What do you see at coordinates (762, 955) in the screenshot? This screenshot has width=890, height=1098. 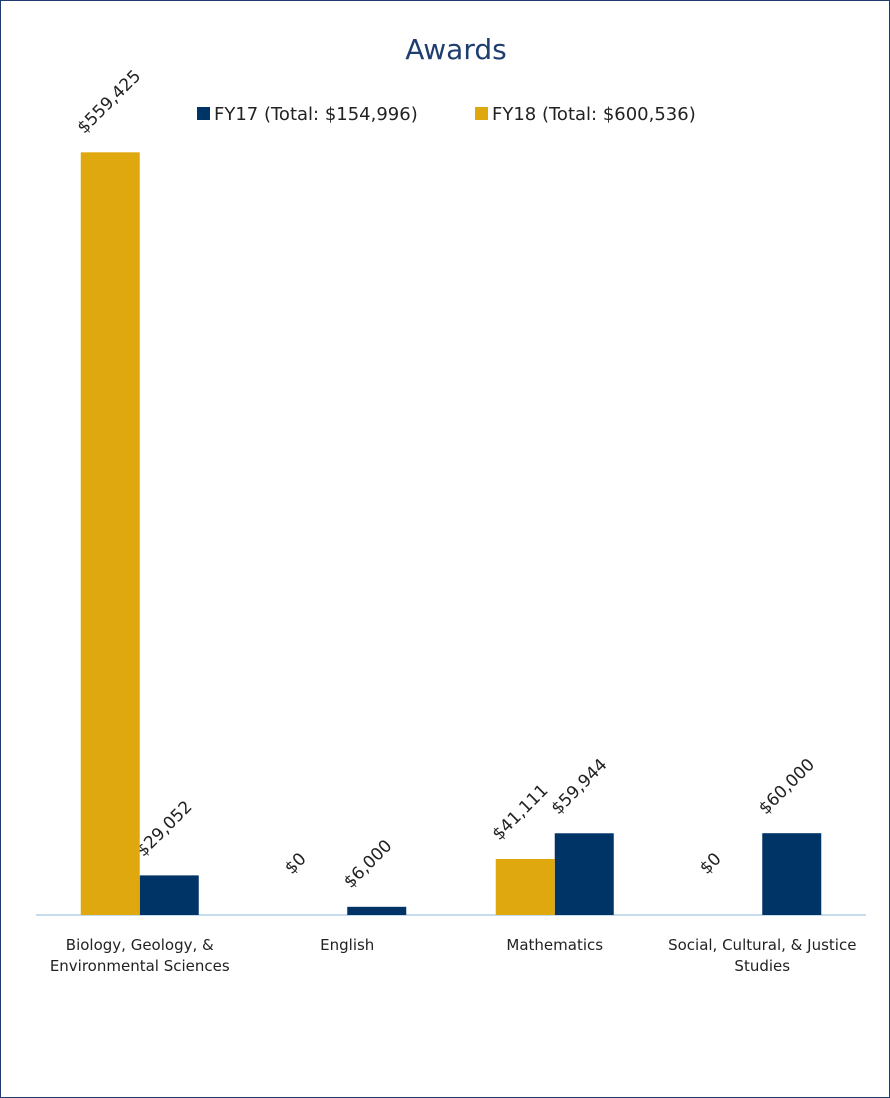 I see `x-tick-label: Social, Cultural, & Justice Studies` at bounding box center [762, 955].